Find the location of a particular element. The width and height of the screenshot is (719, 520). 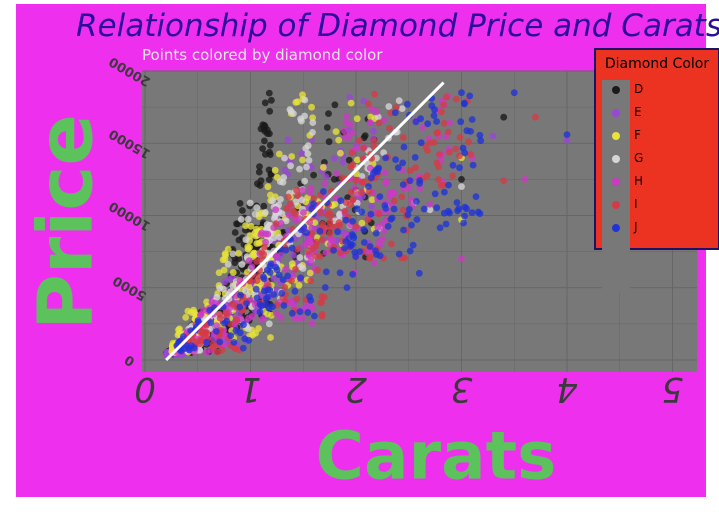

y-axis-label: Price is located at coordinates (65, 222).